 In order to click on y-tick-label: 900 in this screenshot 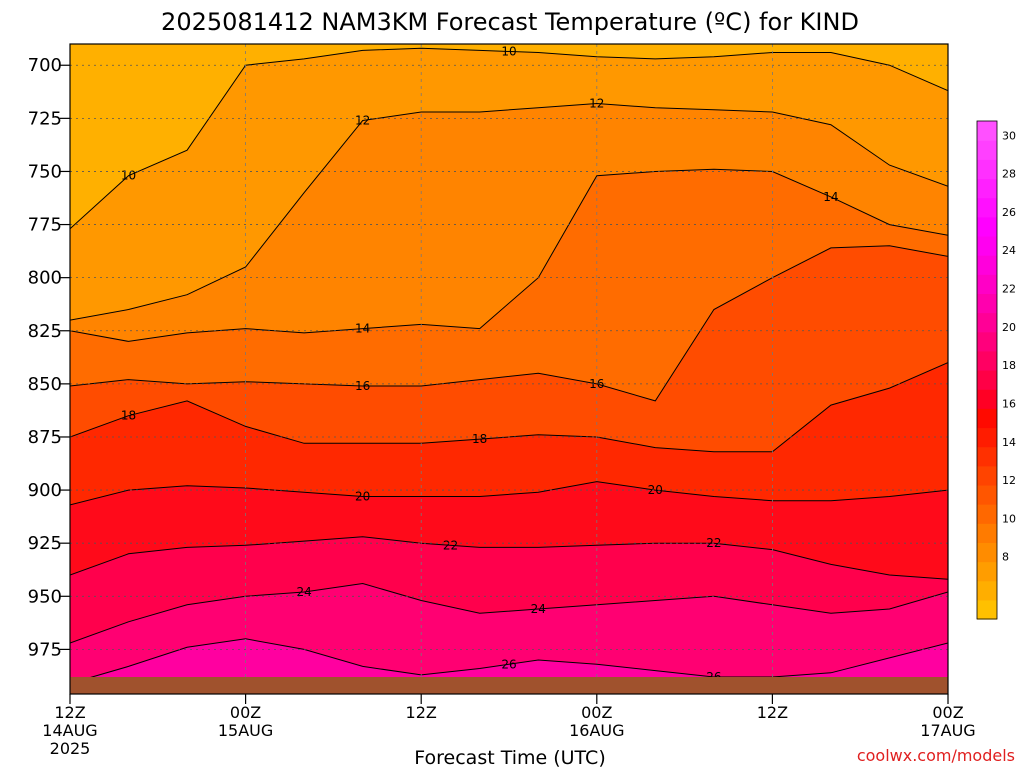, I will do `click(45, 490)`.